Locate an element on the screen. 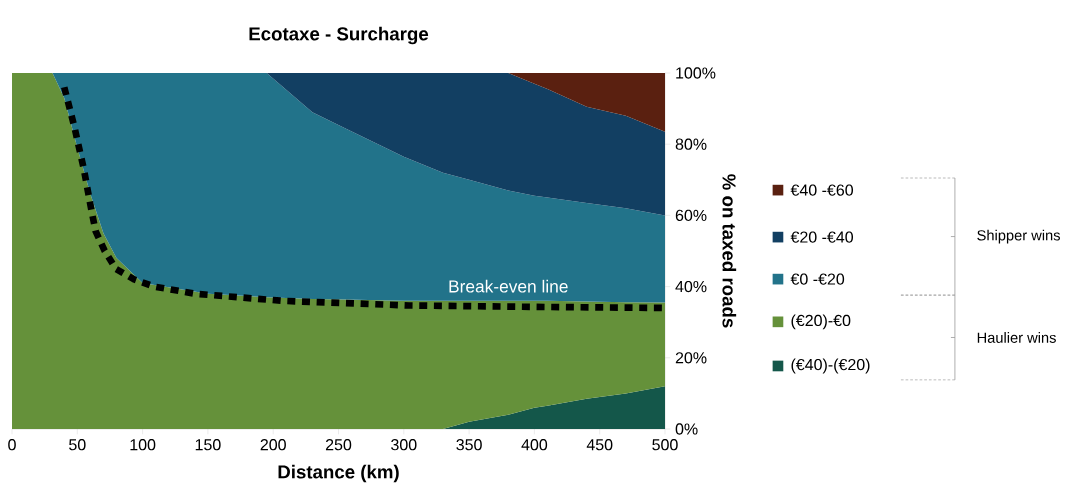 This screenshot has height=504, width=1076. series-label: Break-even line is located at coordinates (508, 286).